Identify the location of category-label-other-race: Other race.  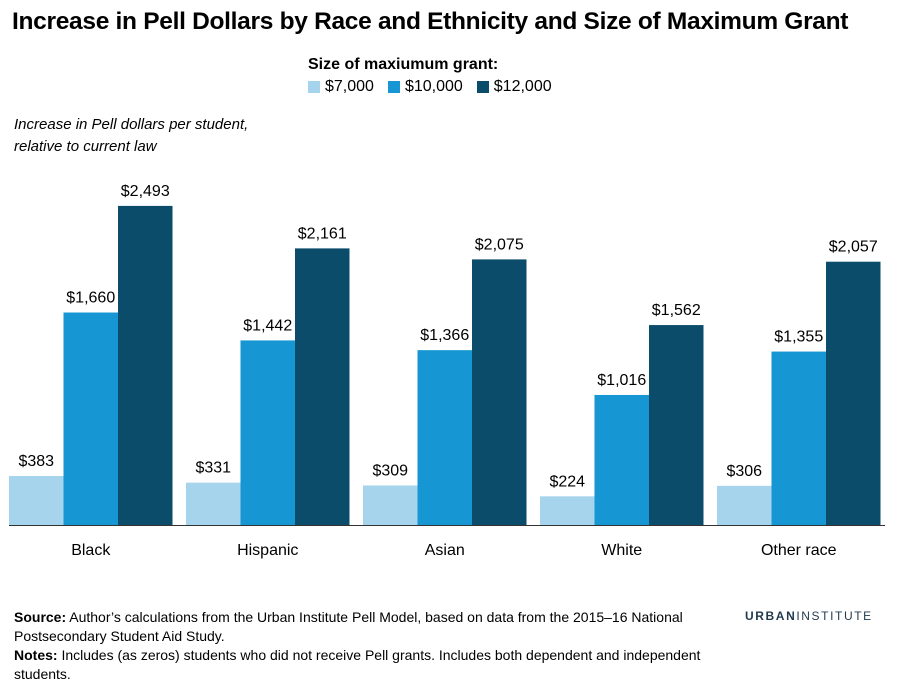
(799, 550).